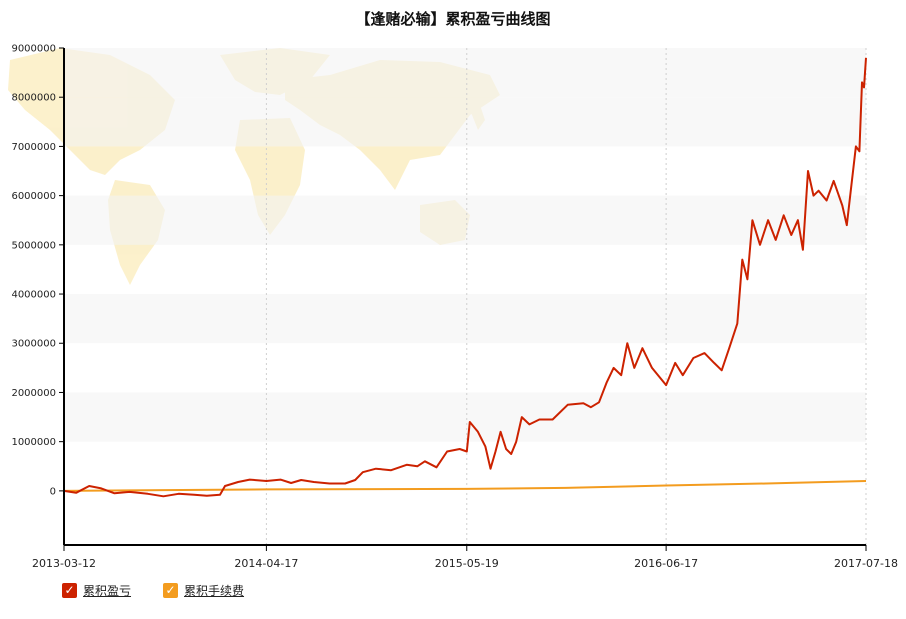 Image resolution: width=906 pixels, height=619 pixels. Describe the element at coordinates (153, 590) in the screenshot. I see `legend: ✓ 累积盈亏 ✓ 累积手续费` at that location.